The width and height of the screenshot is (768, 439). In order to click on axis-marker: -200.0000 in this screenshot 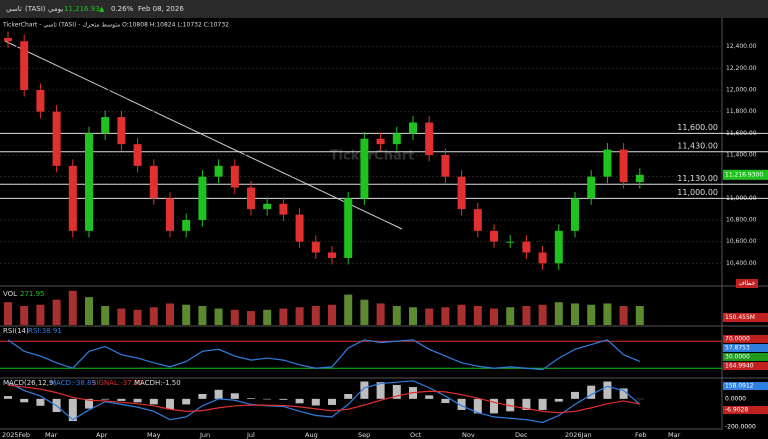, I will do `click(740, 427)`.